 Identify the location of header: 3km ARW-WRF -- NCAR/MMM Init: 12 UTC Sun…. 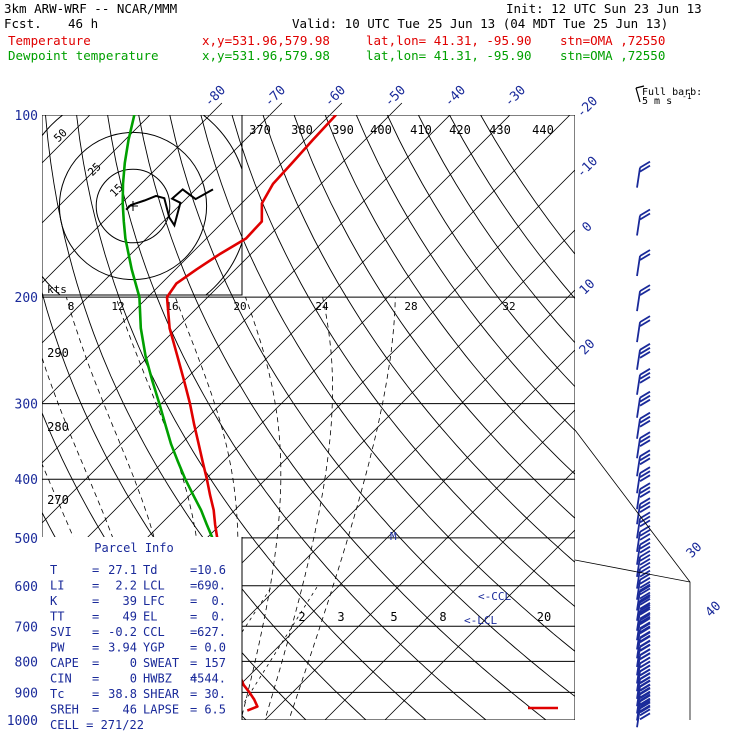
(370, 35).